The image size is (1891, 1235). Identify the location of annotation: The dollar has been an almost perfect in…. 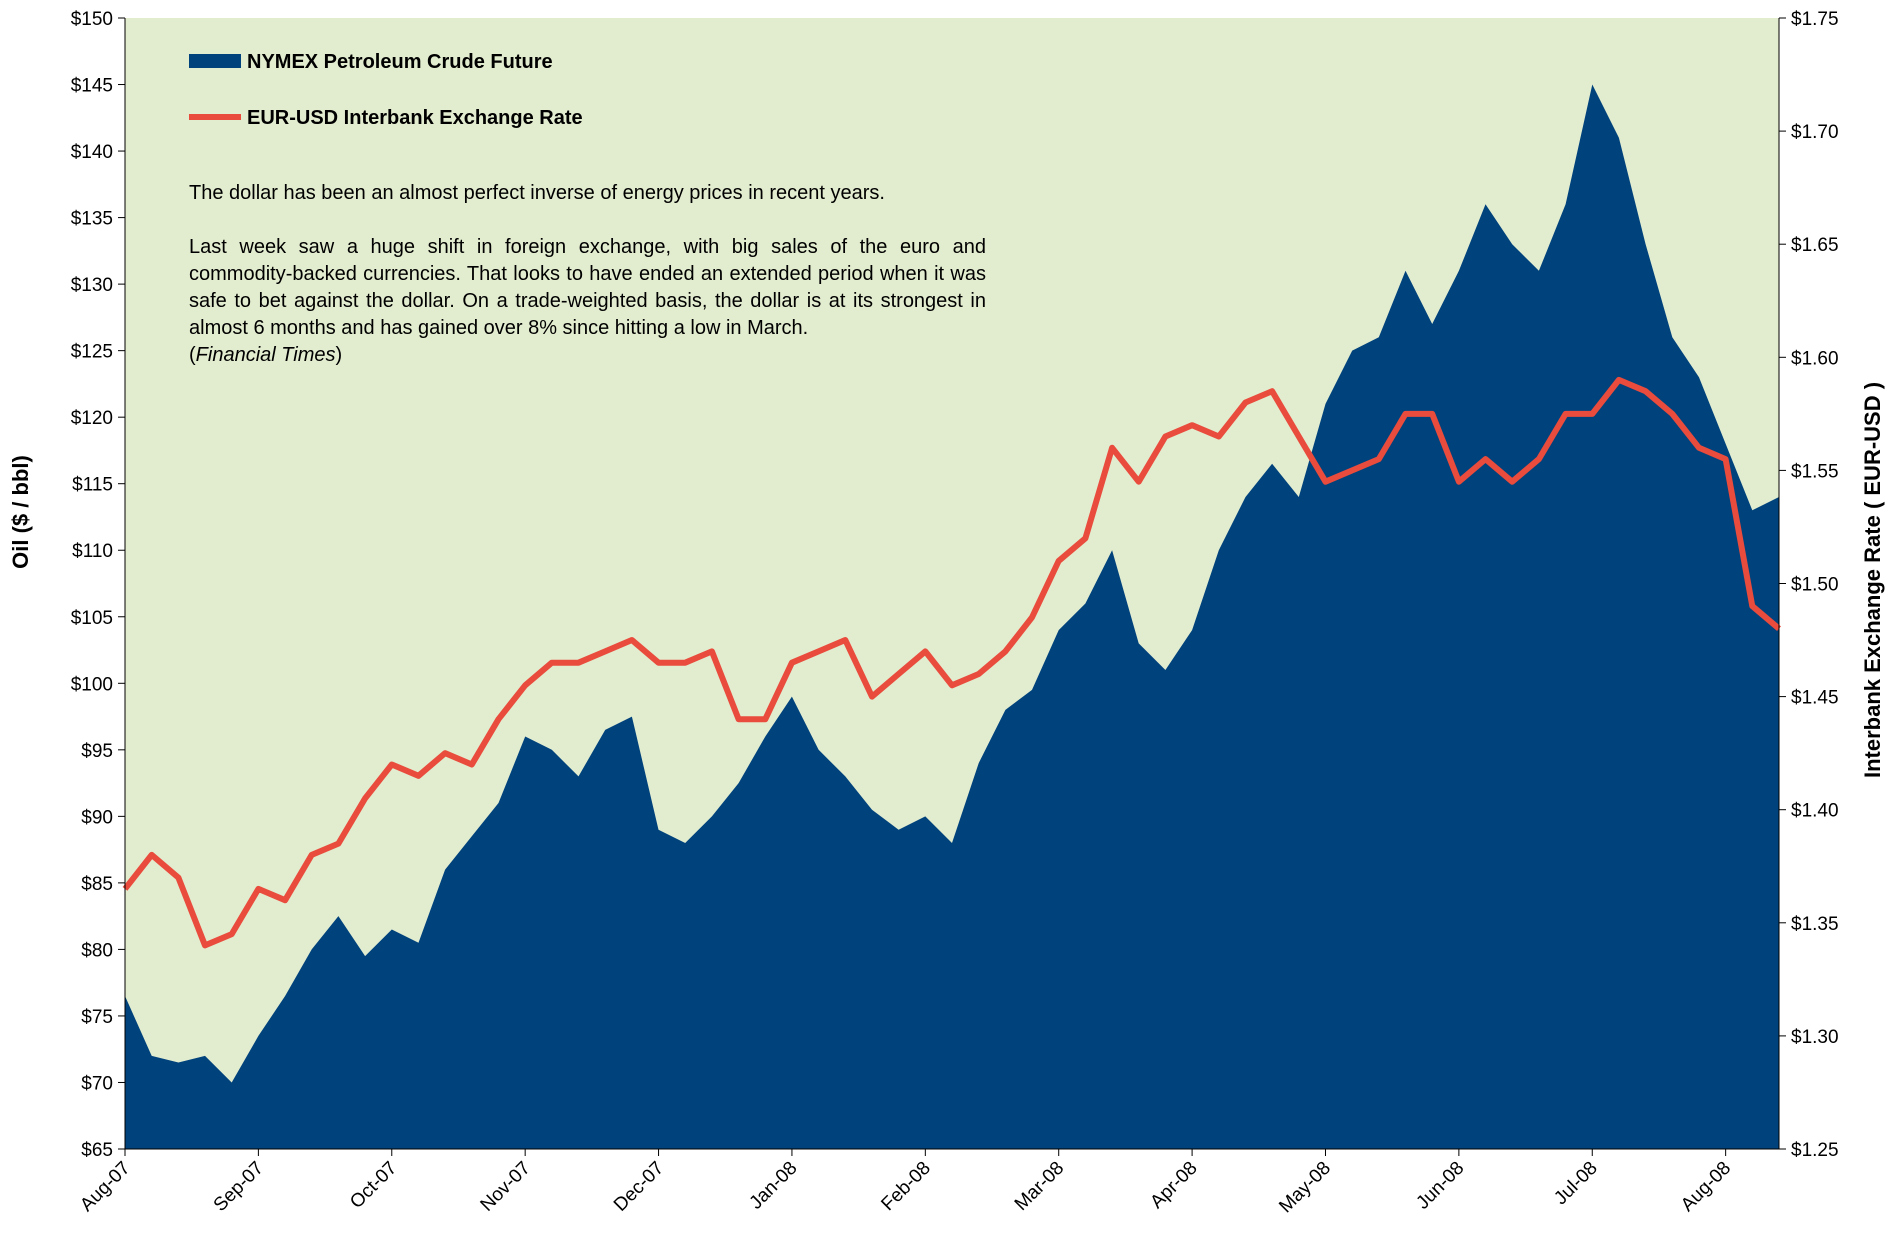
(587, 288).